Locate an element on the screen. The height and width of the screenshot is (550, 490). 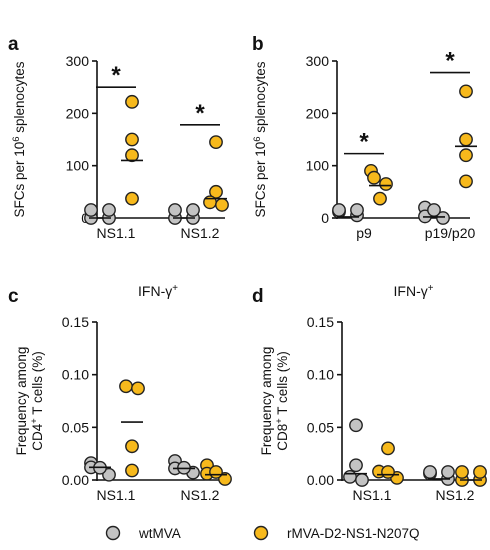
y-axis-title: Frequency amongCD8+ T cells (%) is located at coordinates (274, 401).